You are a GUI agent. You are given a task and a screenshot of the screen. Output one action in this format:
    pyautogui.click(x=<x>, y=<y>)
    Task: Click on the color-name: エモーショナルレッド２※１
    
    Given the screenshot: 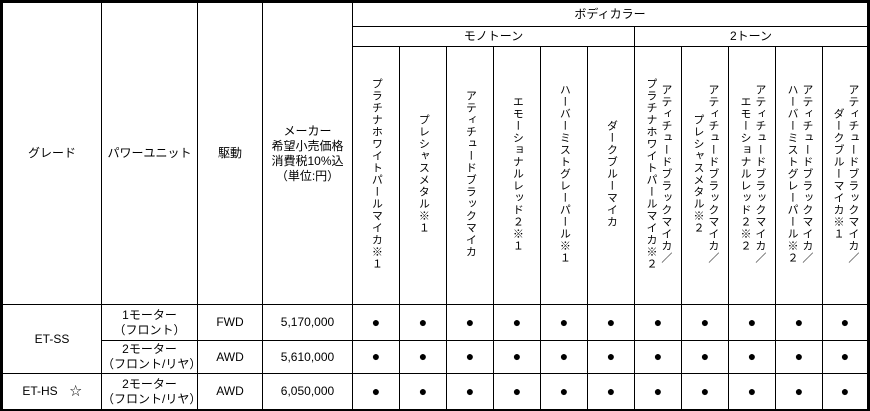 What is the action you would take?
    pyautogui.click(x=517, y=173)
    